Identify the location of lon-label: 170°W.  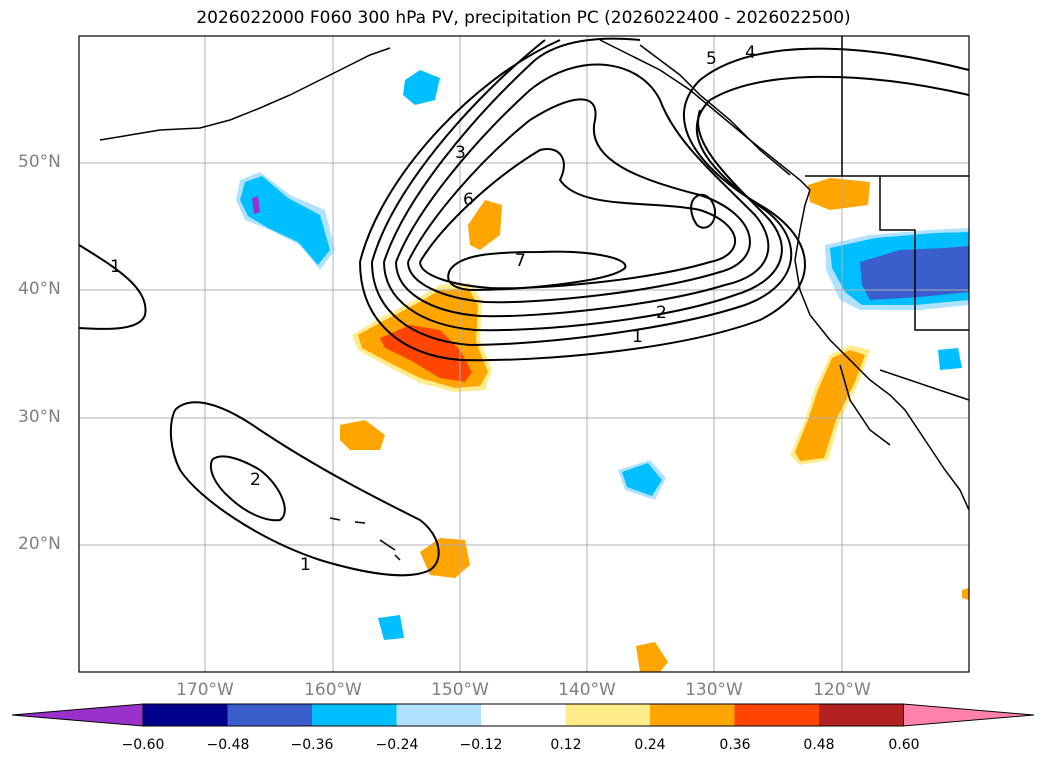
(205, 690).